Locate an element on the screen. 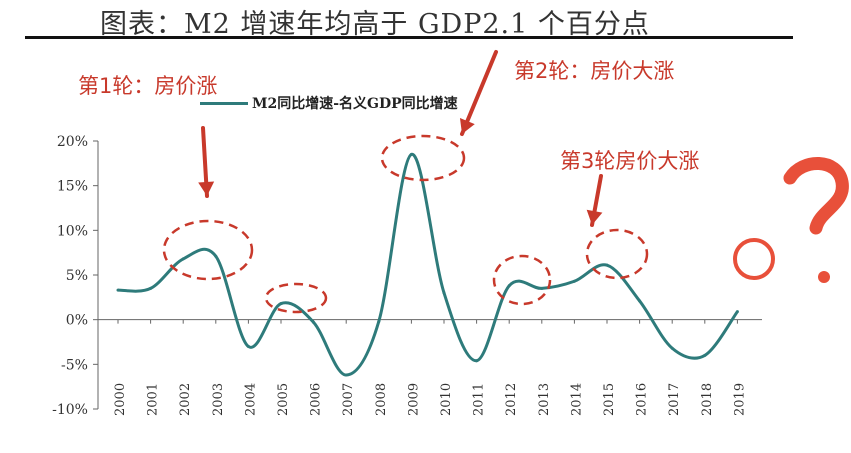 The width and height of the screenshot is (851, 453). legend: M2同比增速-名义GDP同比增速 is located at coordinates (329, 103).